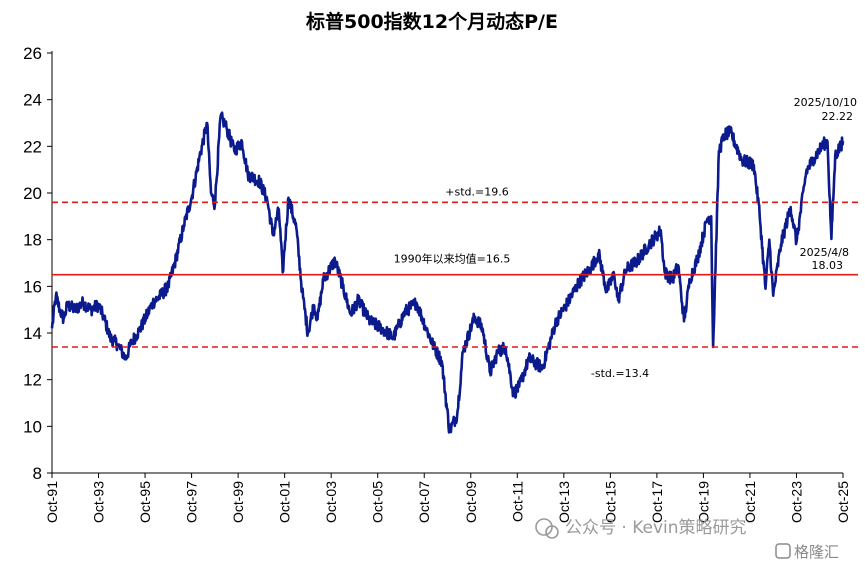  What do you see at coordinates (145, 502) in the screenshot?
I see `x-tick-label: Oct-95` at bounding box center [145, 502].